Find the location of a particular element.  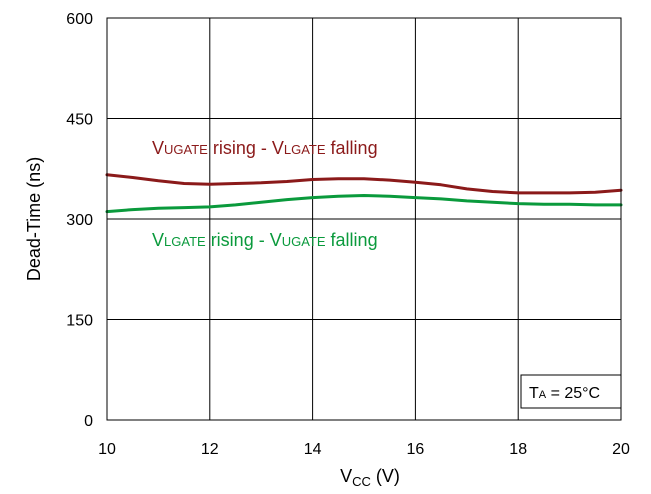

x-axis-label-main: V is located at coordinates (346, 476).